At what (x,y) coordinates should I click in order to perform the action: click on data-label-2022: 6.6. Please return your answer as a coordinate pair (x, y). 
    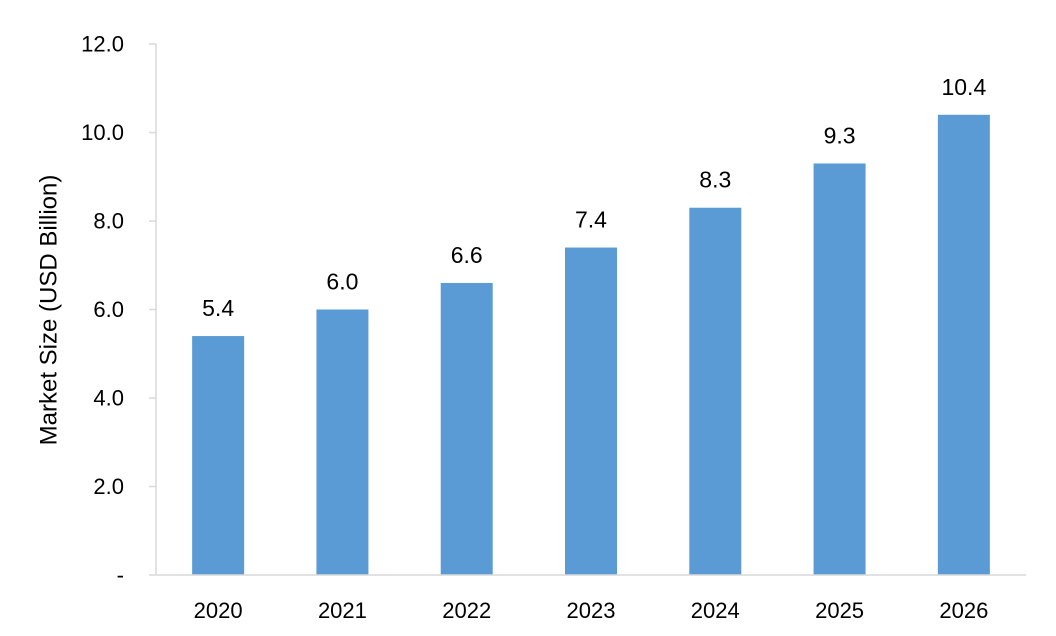
    Looking at the image, I should click on (467, 255).